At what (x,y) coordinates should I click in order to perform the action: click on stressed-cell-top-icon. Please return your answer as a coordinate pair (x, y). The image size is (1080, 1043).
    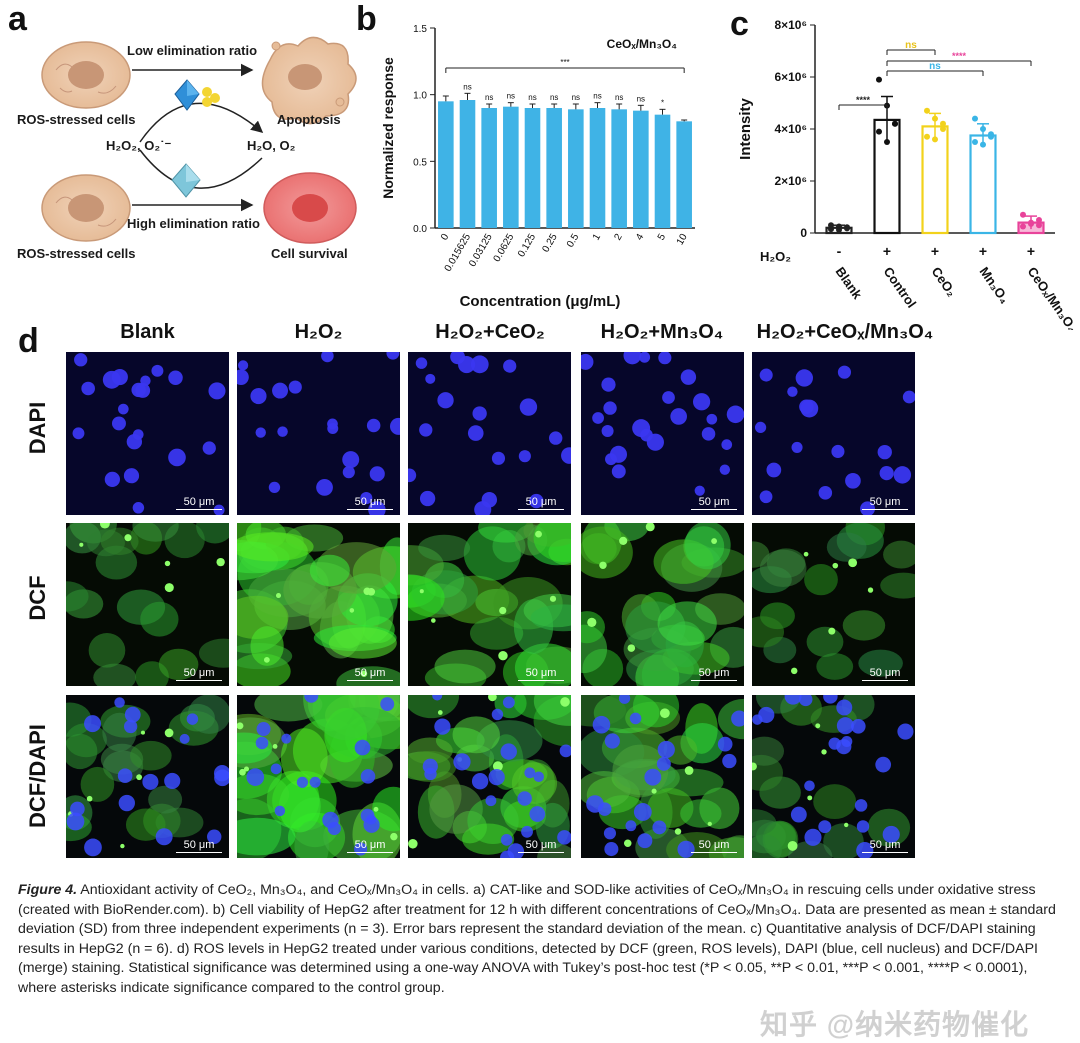
    Looking at the image, I should click on (86, 75).